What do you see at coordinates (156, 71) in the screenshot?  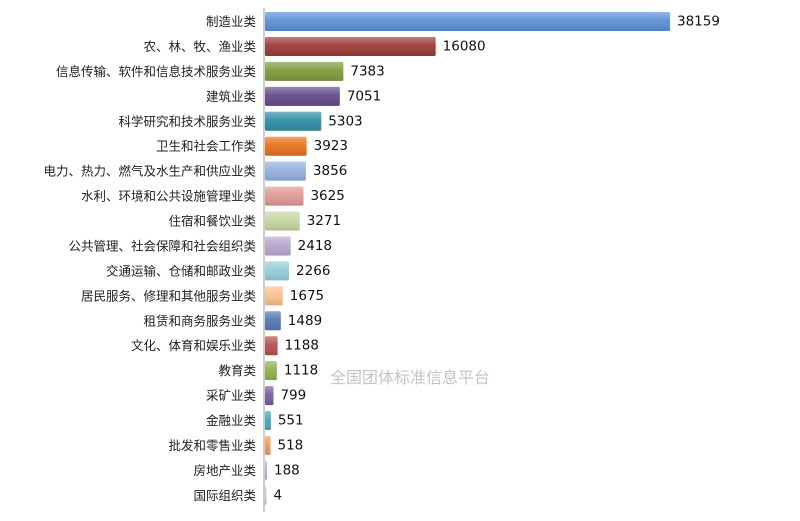 I see `category-label: 信息传输、软件和信息技术服务业类` at bounding box center [156, 71].